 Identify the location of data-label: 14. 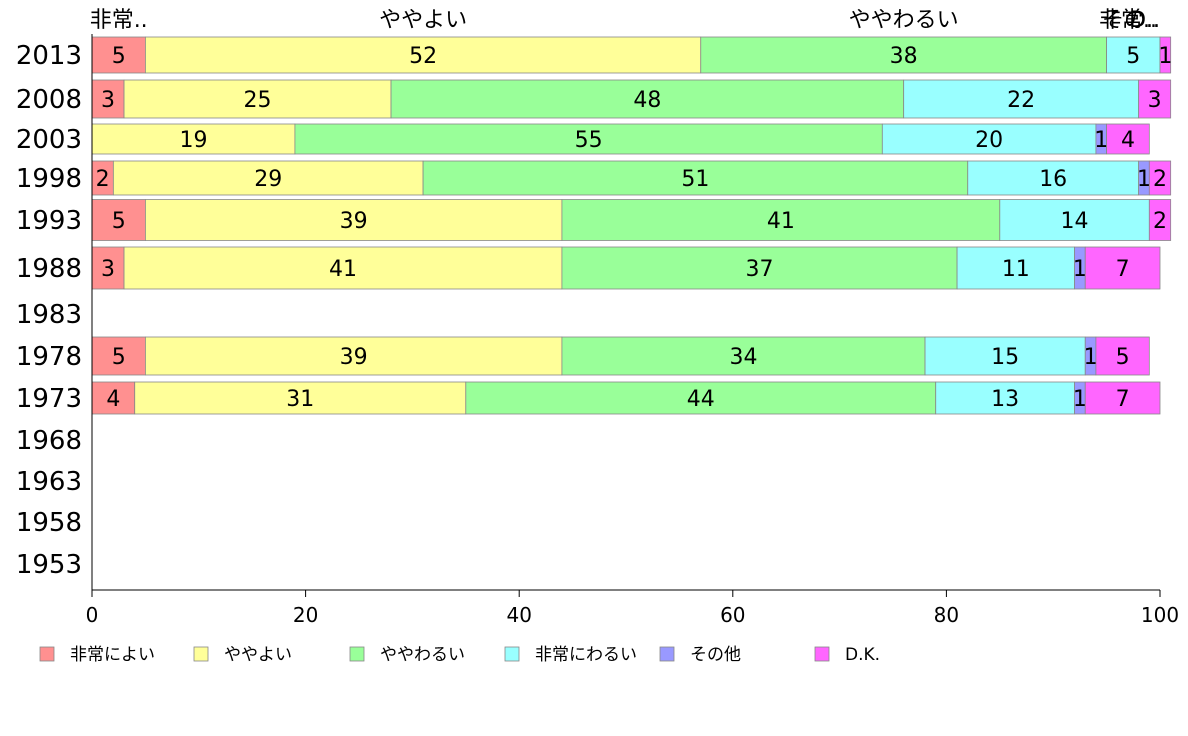
(1075, 221).